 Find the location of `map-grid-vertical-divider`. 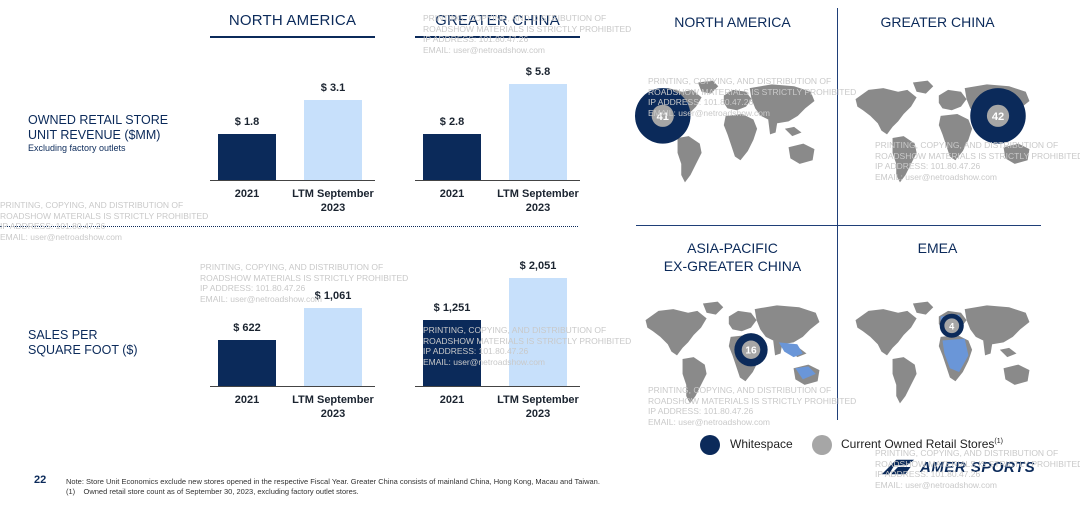

map-grid-vertical-divider is located at coordinates (837, 214).